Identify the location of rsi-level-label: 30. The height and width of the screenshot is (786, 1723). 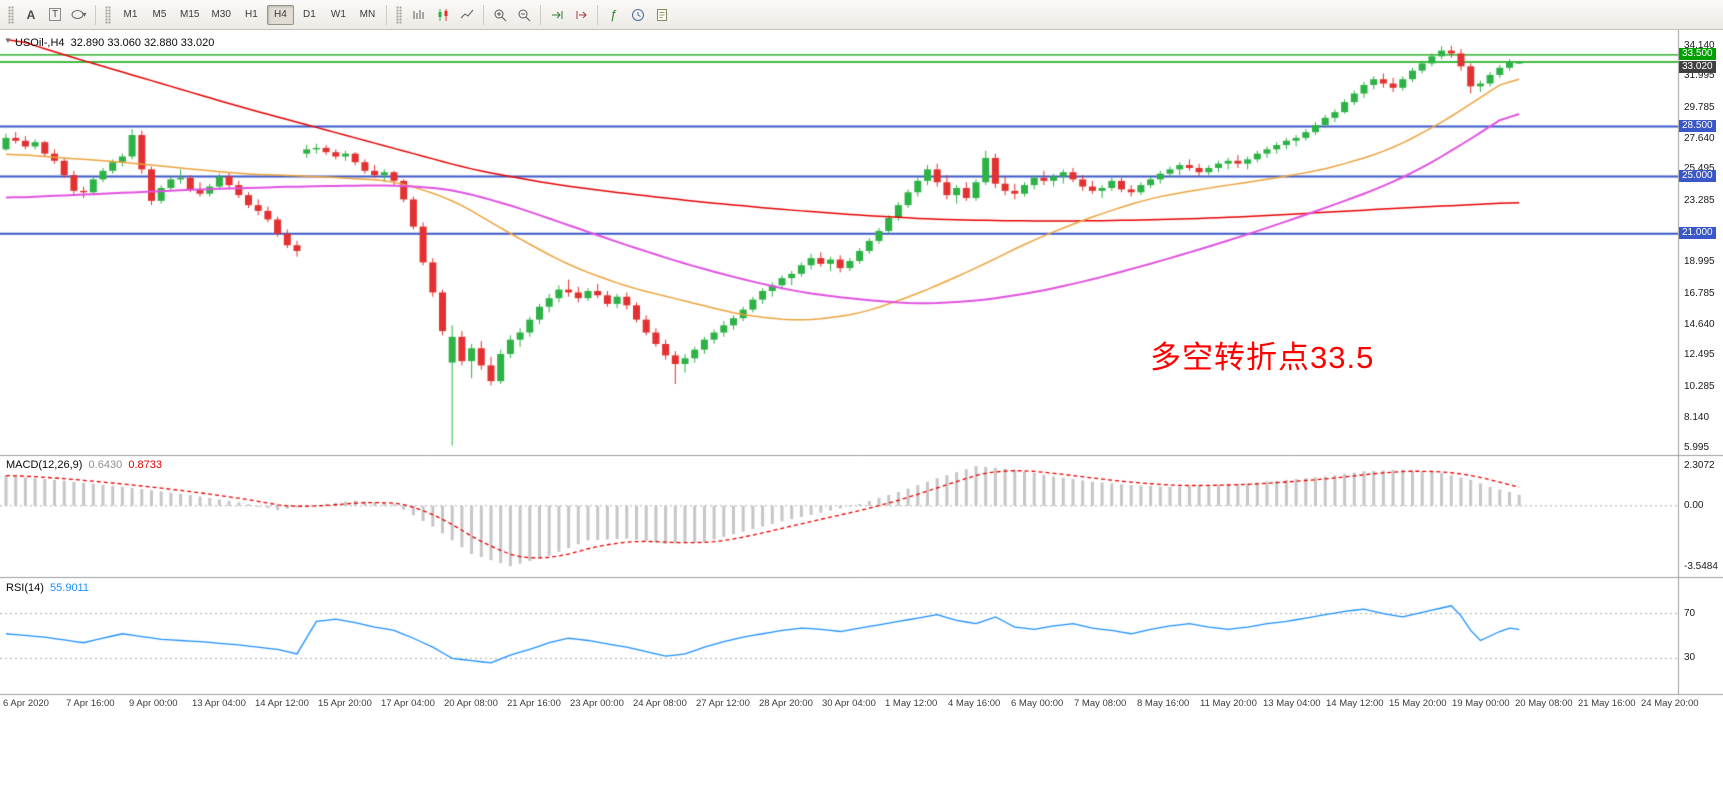
(1690, 658).